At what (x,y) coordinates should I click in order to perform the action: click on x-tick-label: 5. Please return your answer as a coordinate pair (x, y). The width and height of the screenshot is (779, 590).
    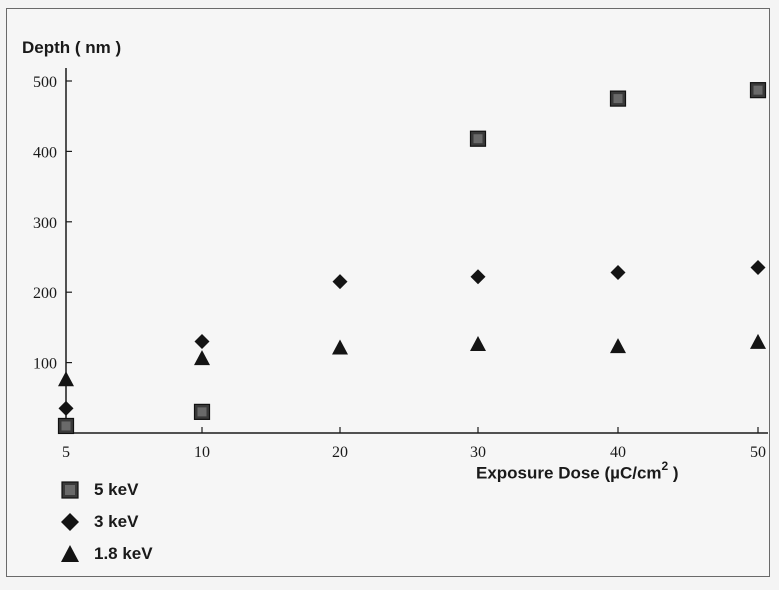
    Looking at the image, I should click on (66, 452).